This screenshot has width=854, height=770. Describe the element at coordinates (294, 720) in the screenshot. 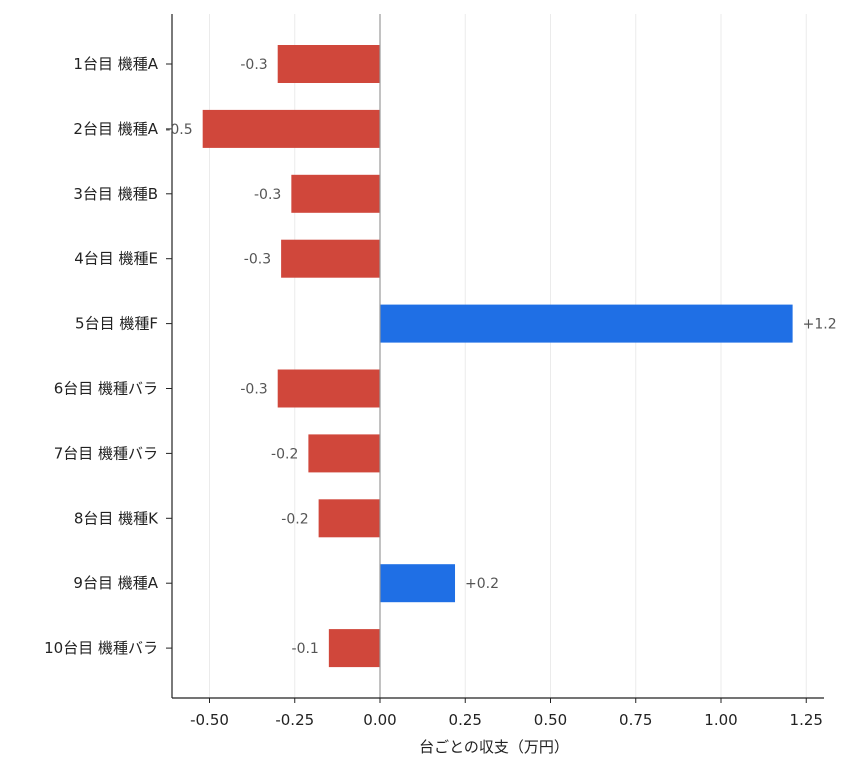

I see `x-tick-label: -0.25` at that location.